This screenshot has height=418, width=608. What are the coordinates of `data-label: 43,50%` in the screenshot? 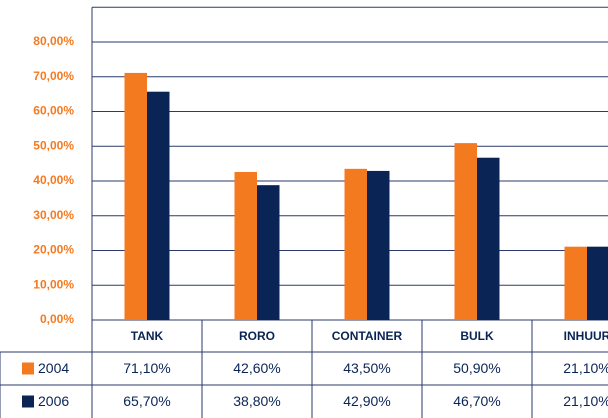 It's located at (366, 368).